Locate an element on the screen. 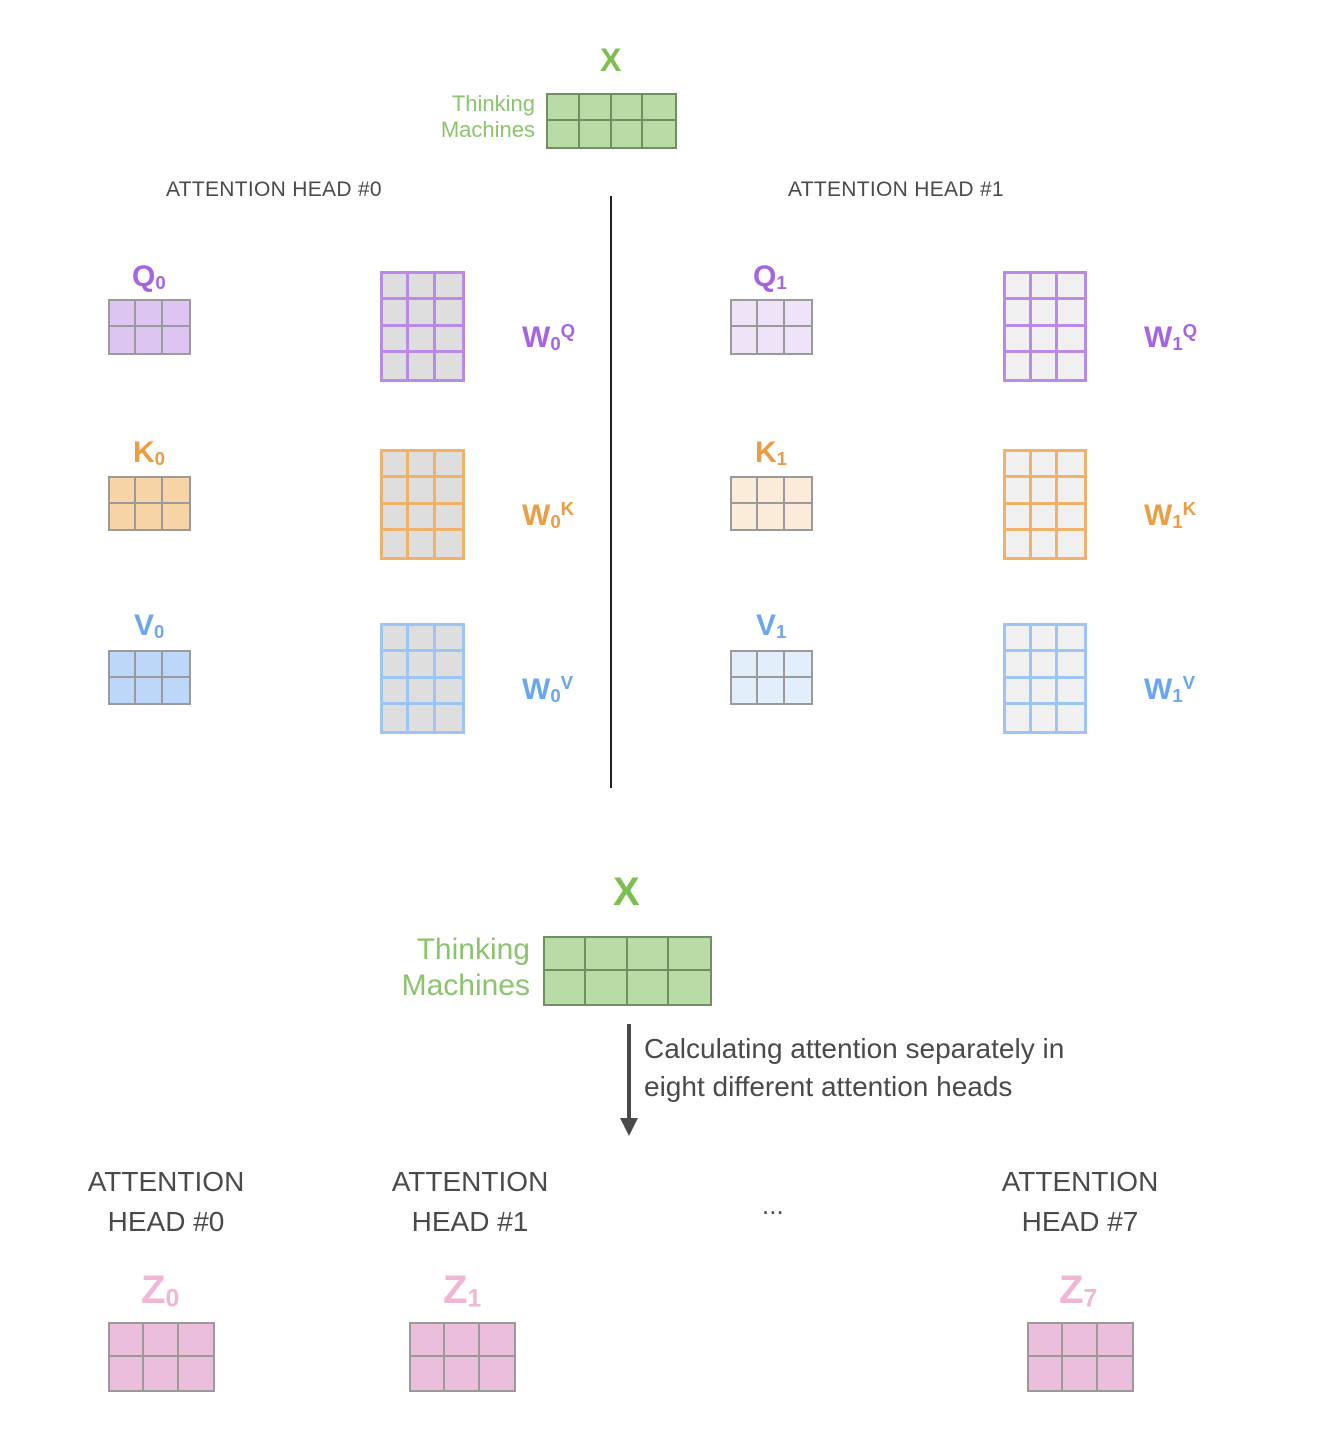 The height and width of the screenshot is (1442, 1326). head0-title: ATTENTION HEAD #0 is located at coordinates (274, 189).